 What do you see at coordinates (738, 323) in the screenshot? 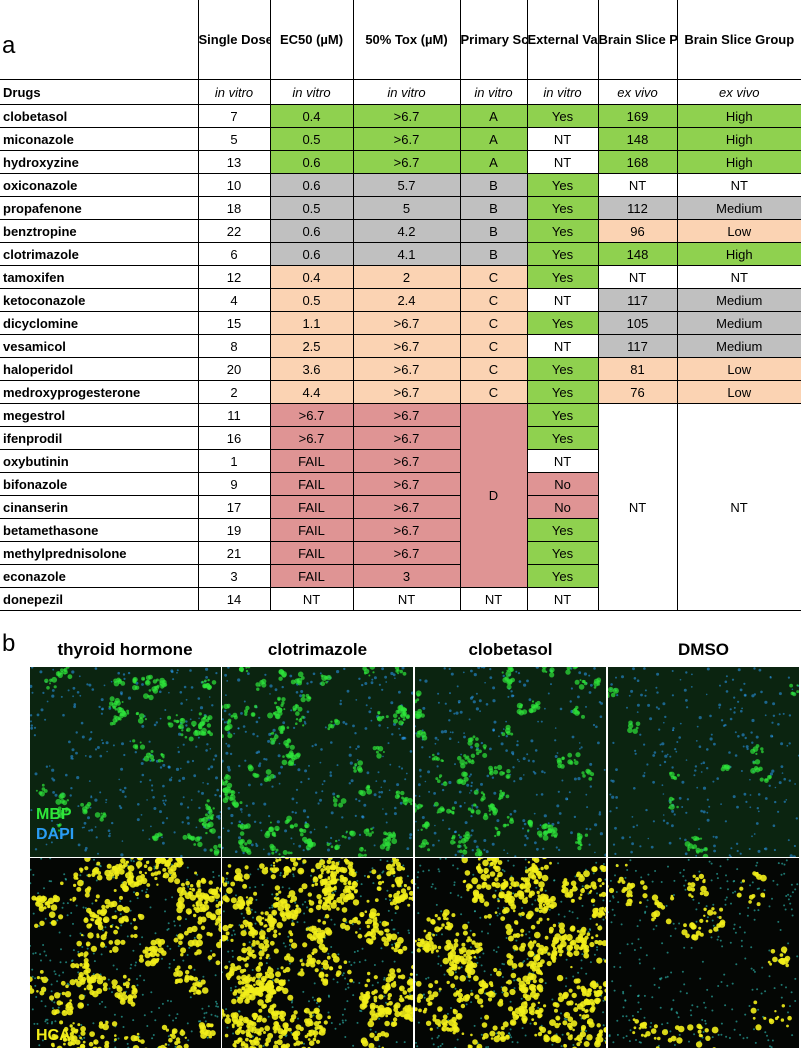
I see `brain-group-cell: Medium` at bounding box center [738, 323].